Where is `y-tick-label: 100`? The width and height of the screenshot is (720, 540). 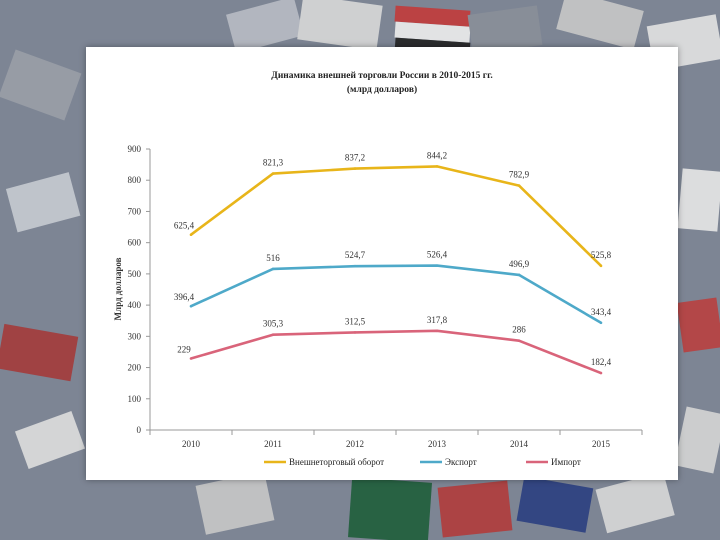
y-tick-label: 100 is located at coordinates (135, 399).